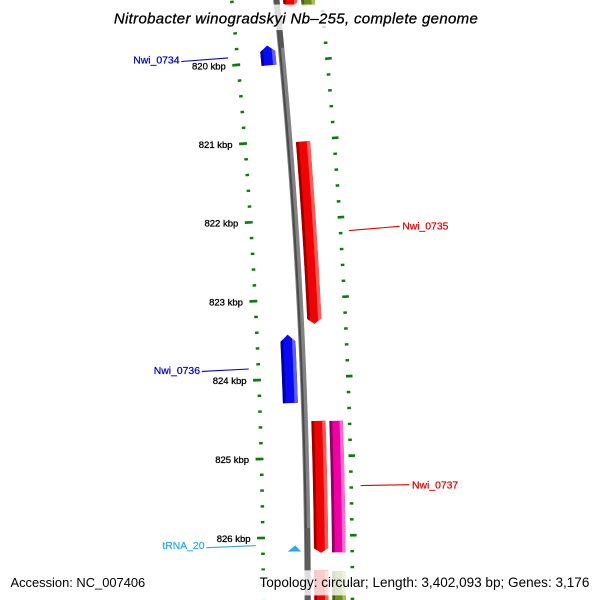  What do you see at coordinates (156, 60) in the screenshot?
I see `svg-text: Nwi_0734` at bounding box center [156, 60].